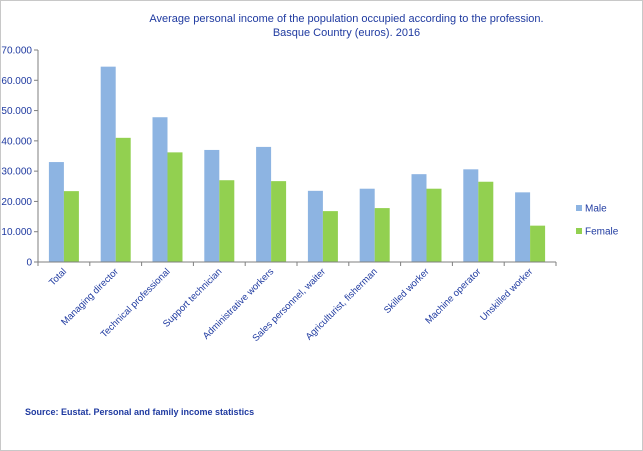 The image size is (643, 451). What do you see at coordinates (16, 51) in the screenshot?
I see `y-tick-label: 70.000` at bounding box center [16, 51].